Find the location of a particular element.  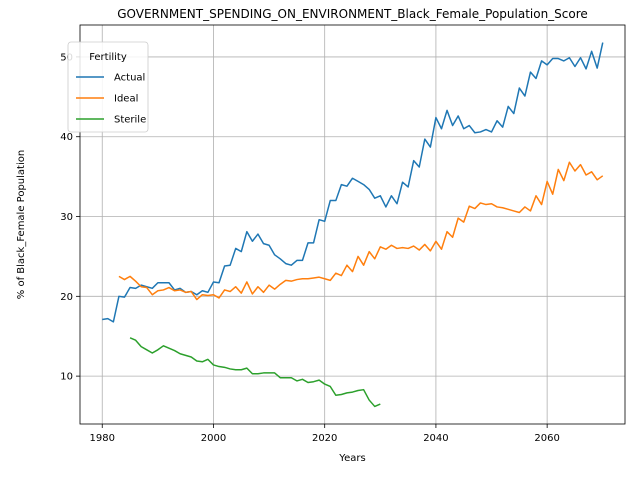

x-axis: 1980 2000 2020 2040 2060 is located at coordinates (325, 434).